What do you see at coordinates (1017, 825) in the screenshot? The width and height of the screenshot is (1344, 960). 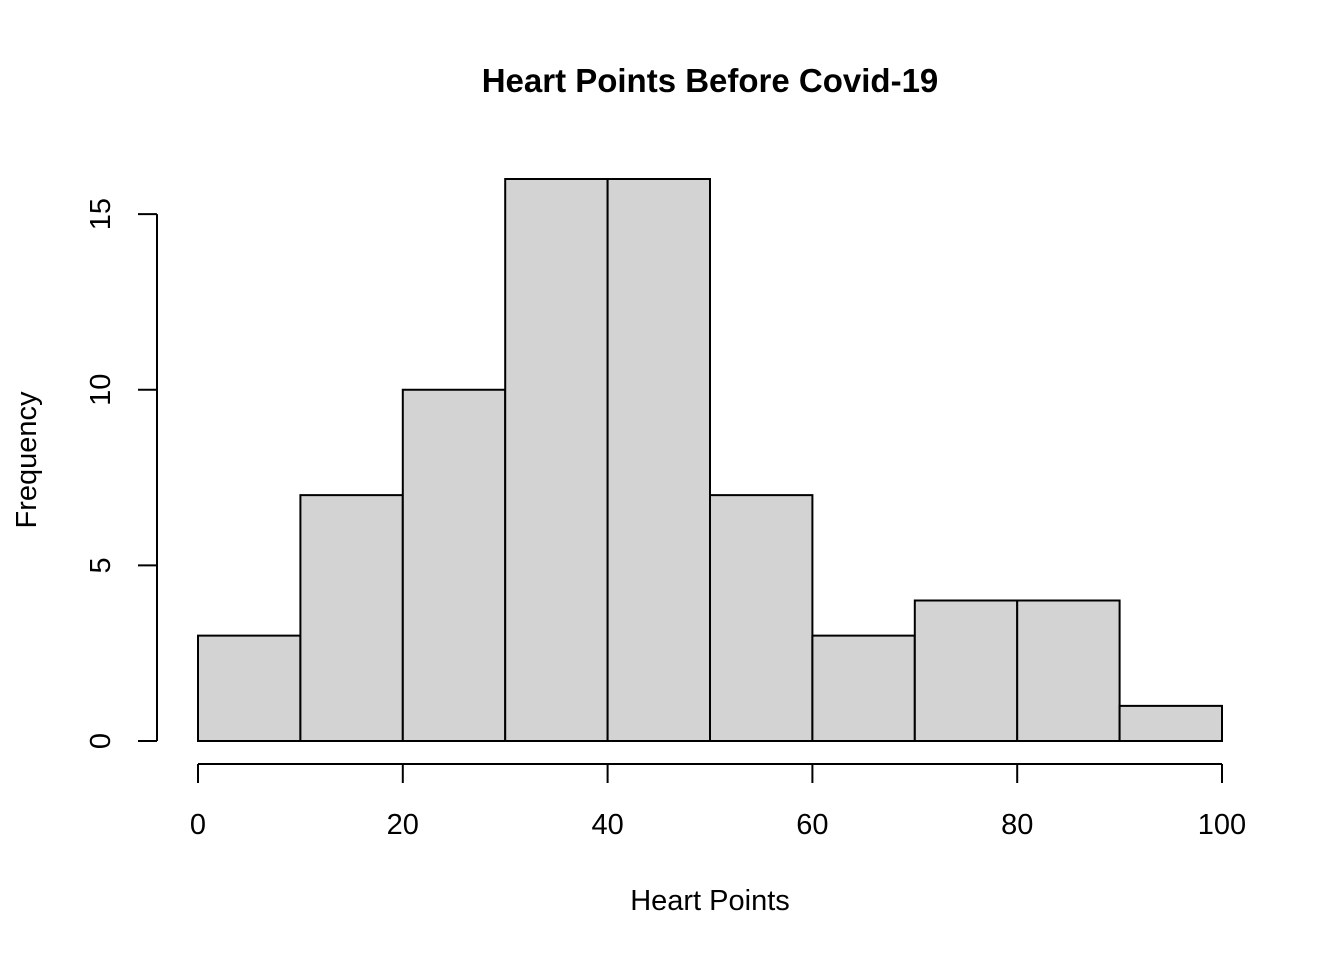 I see `x-tick-label: 80` at bounding box center [1017, 825].